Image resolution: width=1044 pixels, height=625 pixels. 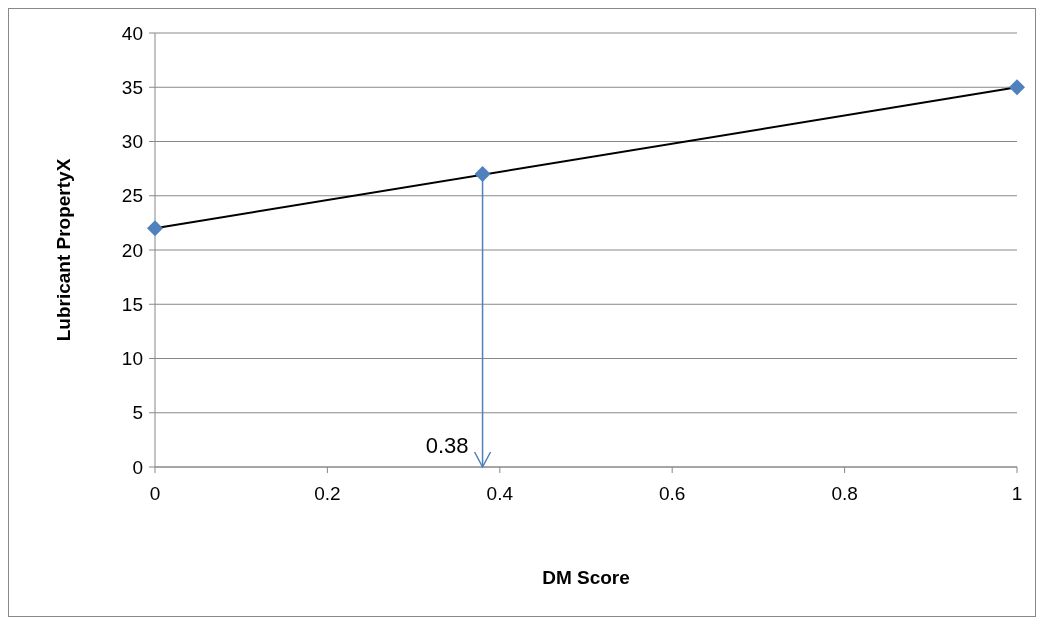 I want to click on x-tick-label: 0.8, so click(x=844, y=493).